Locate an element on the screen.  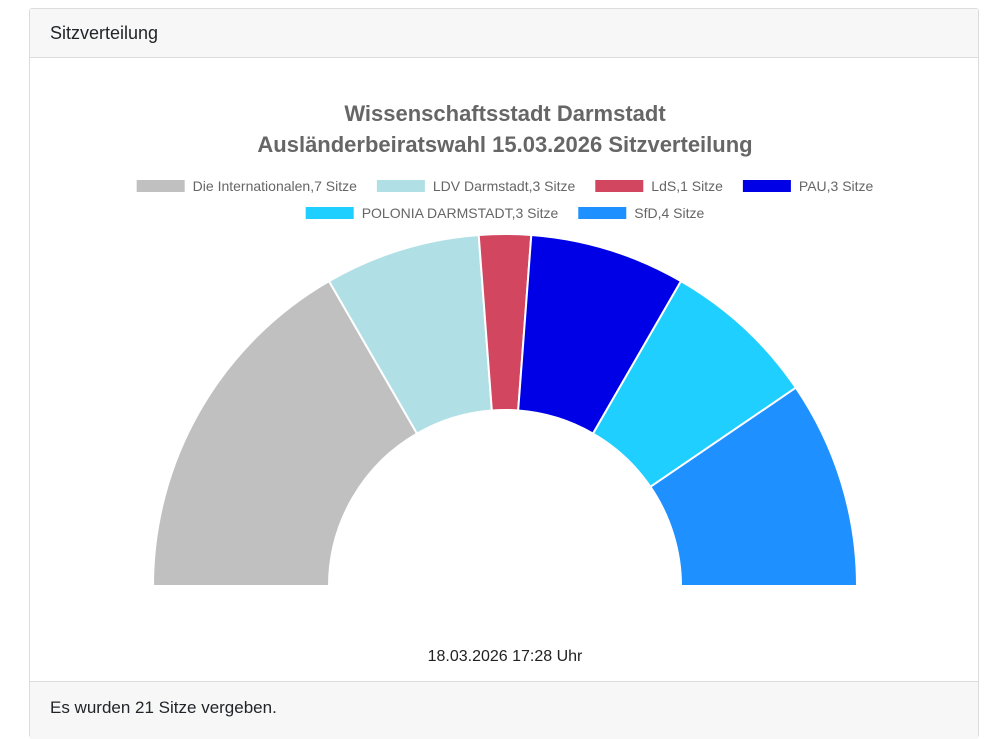
slice-sfd is located at coordinates (754, 486).